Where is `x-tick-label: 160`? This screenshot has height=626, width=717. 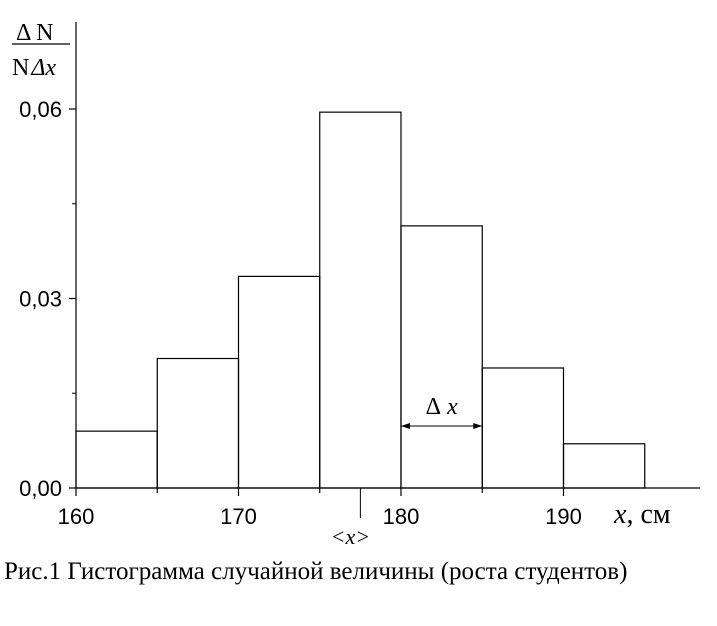
x-tick-label: 160 is located at coordinates (76, 516).